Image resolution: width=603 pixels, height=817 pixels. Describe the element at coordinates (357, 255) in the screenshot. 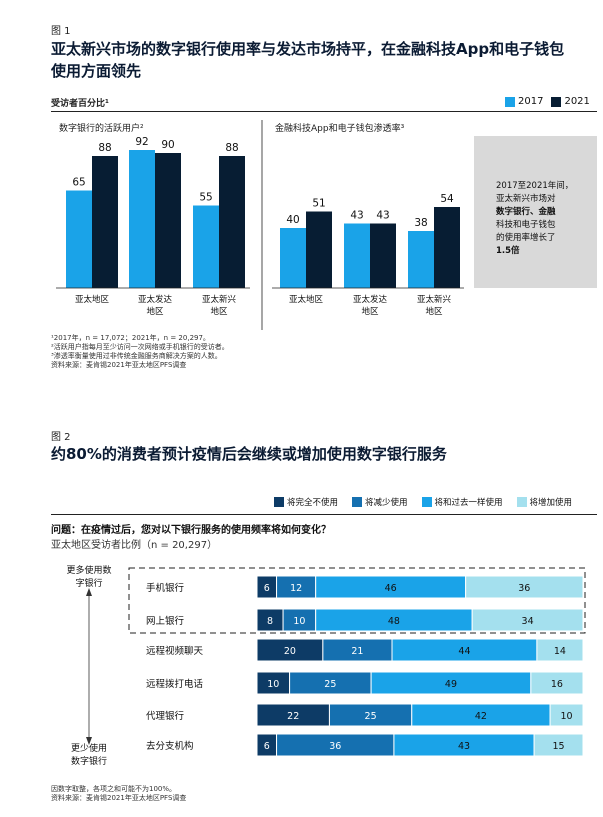

I see `fintech-penetration-bar-1-2017` at that location.